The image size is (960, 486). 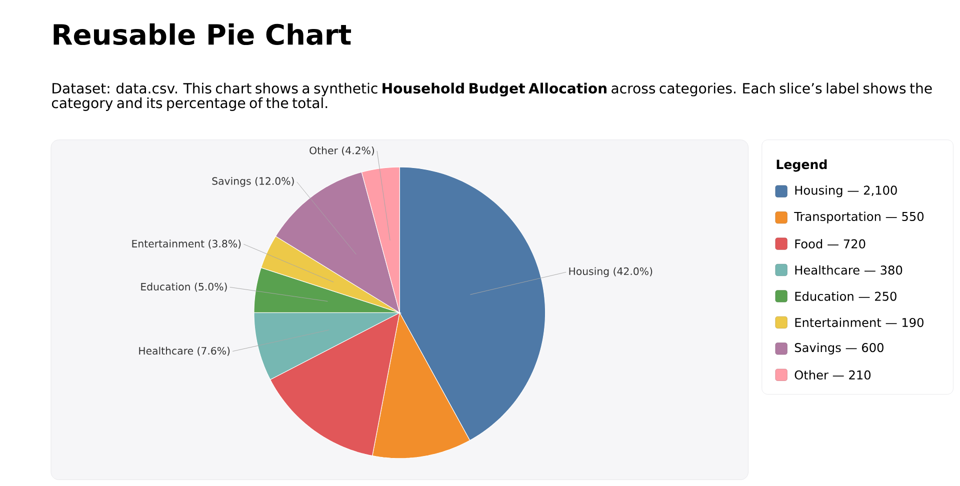 I want to click on data-label: Healthcare (7.6%), so click(x=184, y=351).